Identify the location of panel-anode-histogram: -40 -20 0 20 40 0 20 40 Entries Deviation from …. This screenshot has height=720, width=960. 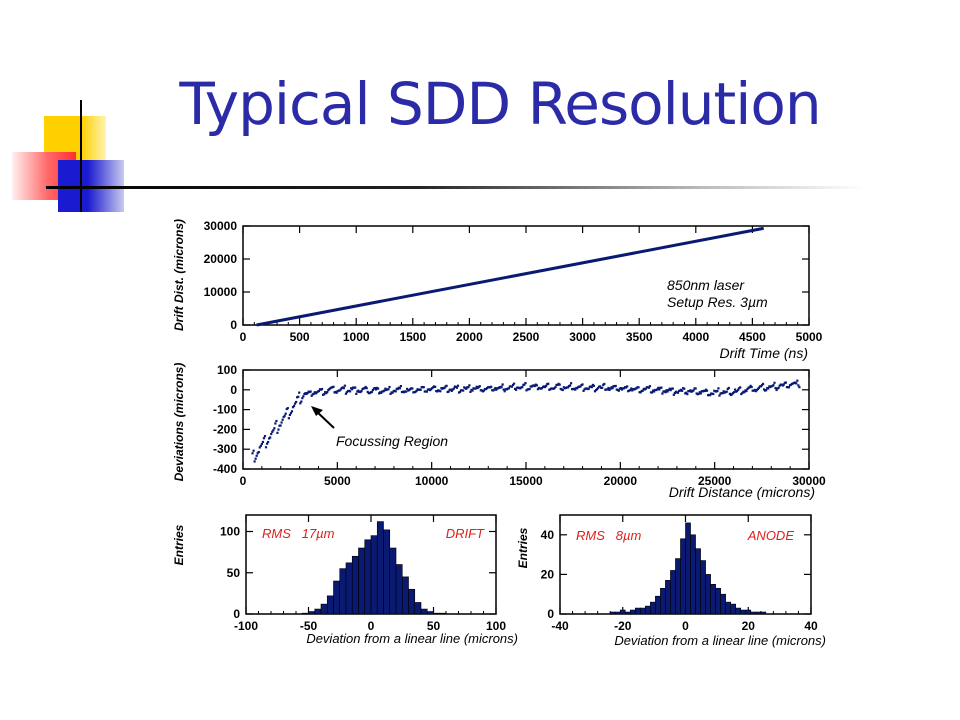
(671, 581).